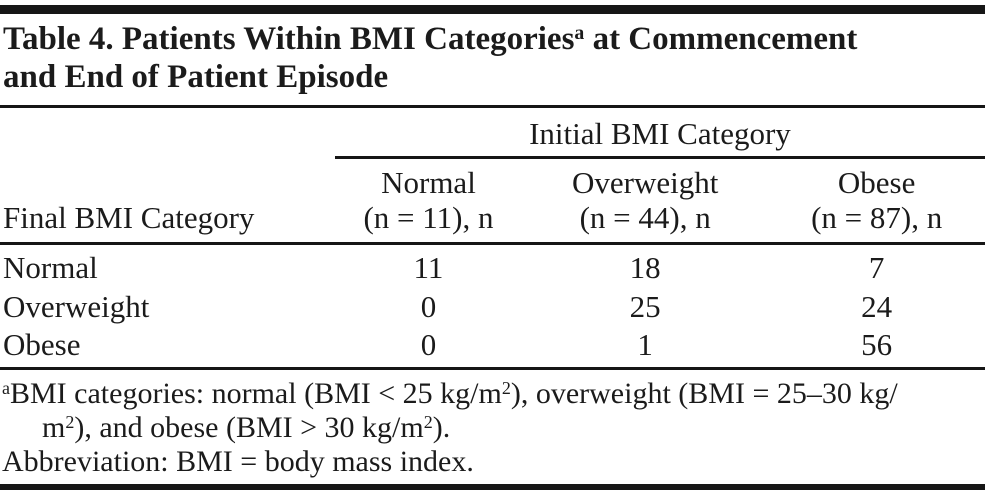 This screenshot has width=985, height=490. What do you see at coordinates (256, 393) in the screenshot?
I see `footnote-text: BMI categories: normal (BMI < 25 kg/m` at bounding box center [256, 393].